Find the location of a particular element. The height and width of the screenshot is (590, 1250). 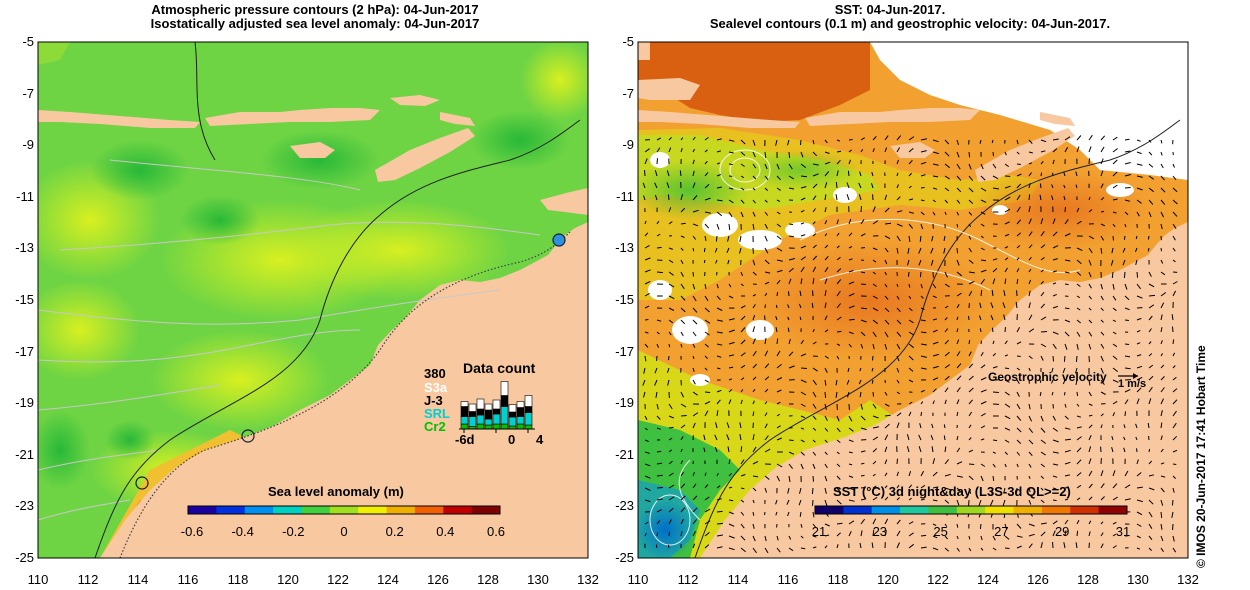

lat-tick-label: -17 is located at coordinates (24, 351).